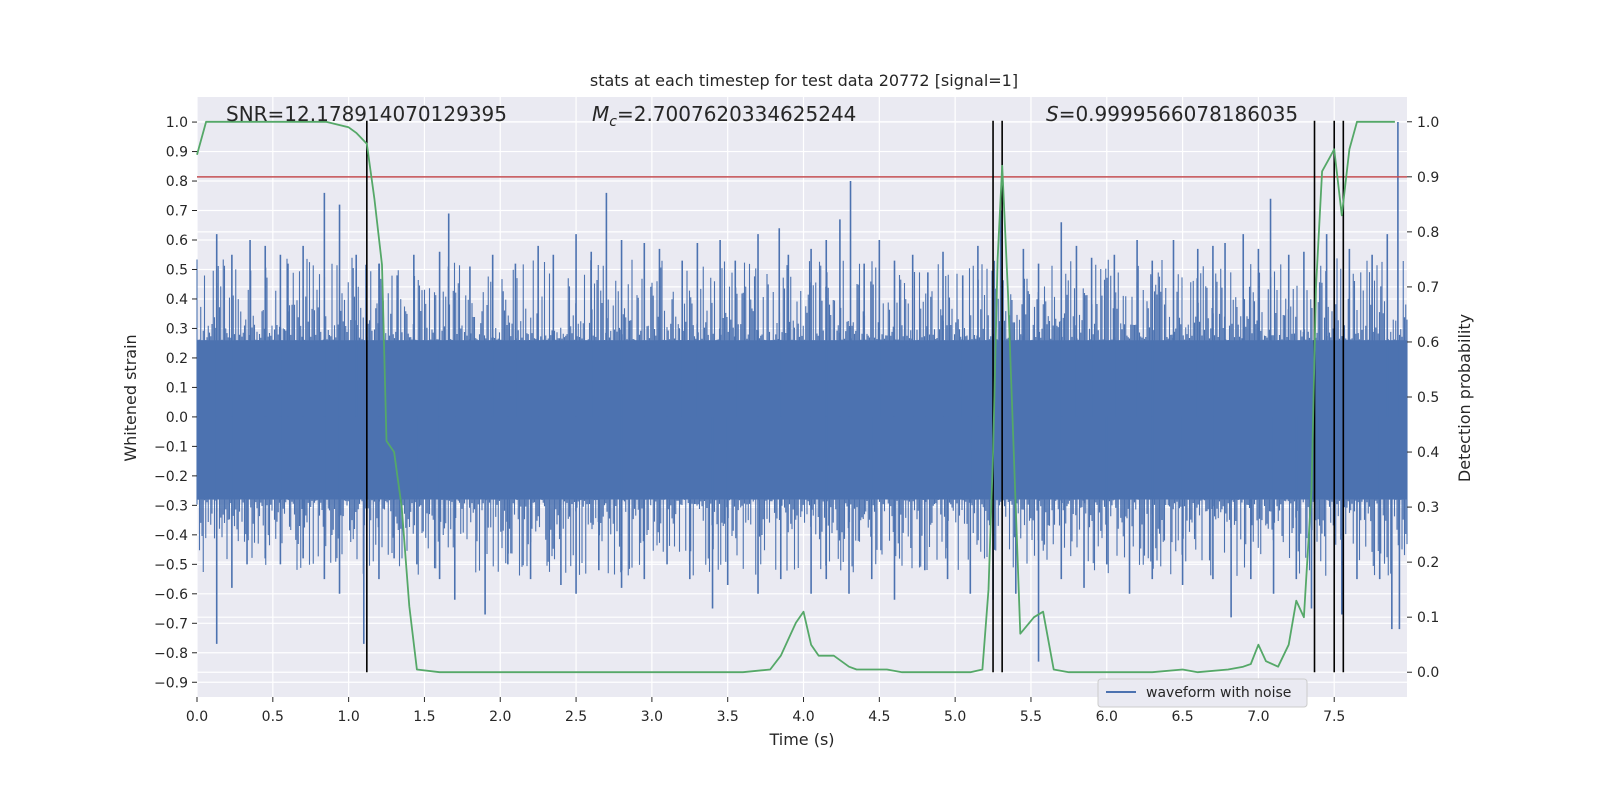  I want to click on x-tick-label: 7.5, so click(1334, 717).